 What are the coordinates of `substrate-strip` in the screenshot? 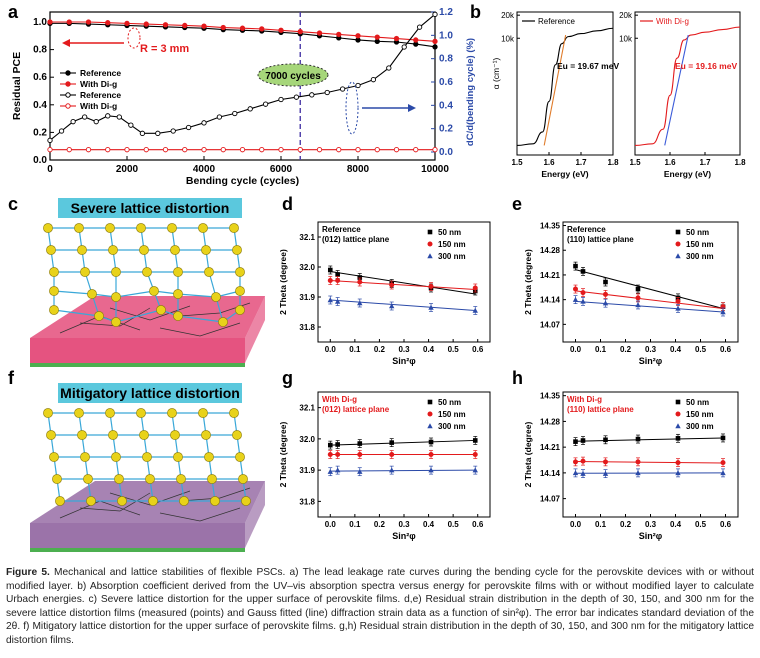 It's located at (137, 365).